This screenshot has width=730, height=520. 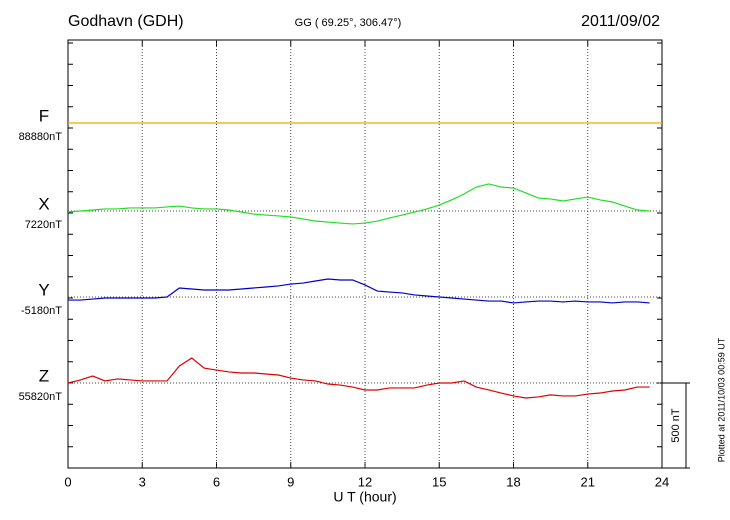 What do you see at coordinates (662, 481) in the screenshot?
I see `x-tick-label: 24` at bounding box center [662, 481].